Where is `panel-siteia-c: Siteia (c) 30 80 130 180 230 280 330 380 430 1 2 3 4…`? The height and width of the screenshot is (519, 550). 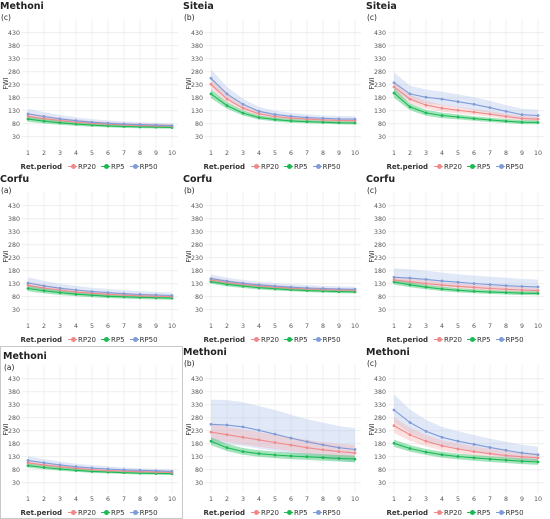
panel-siteia-c: Siteia (c) 30 80 130 180 230 280 330 380 430 1 2 3 4… is located at coordinates (457, 86).